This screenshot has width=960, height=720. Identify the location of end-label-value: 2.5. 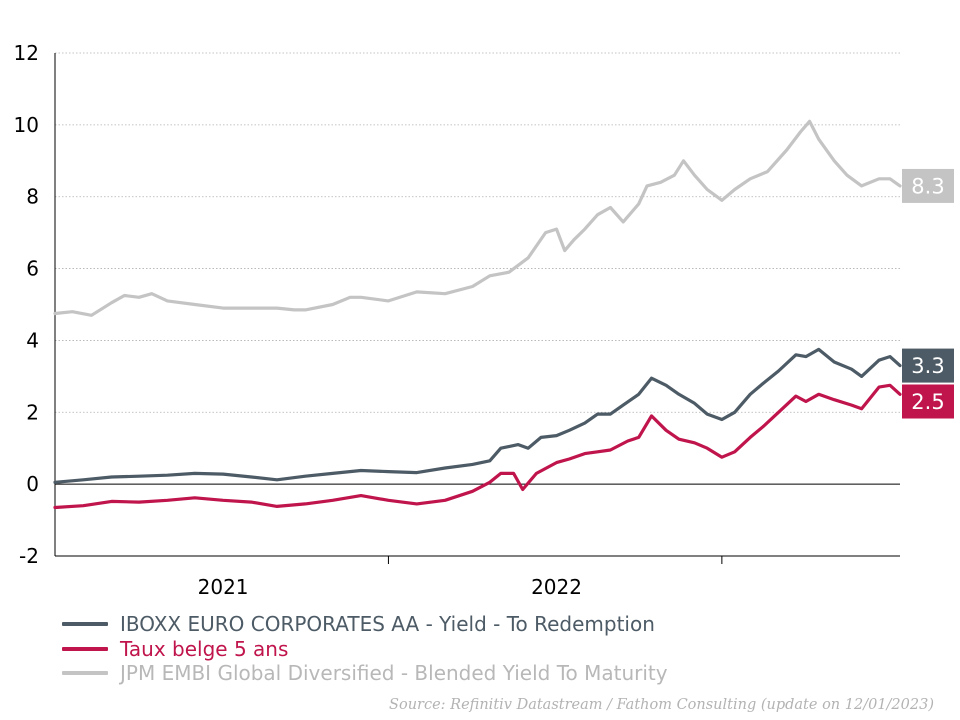
(927, 402).